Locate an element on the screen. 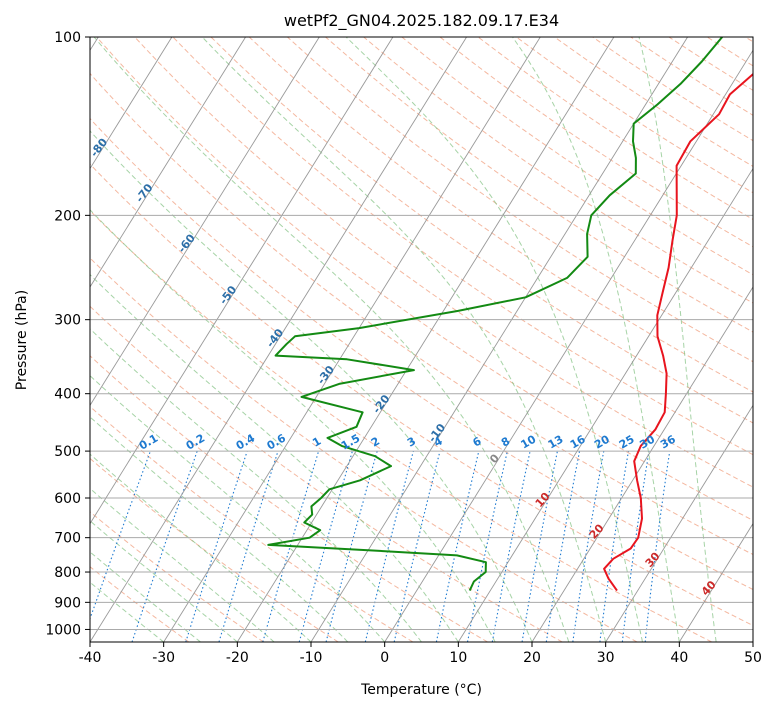 This screenshot has width=775, height=708. dry-adiabat-label: -100 is located at coordinates (10, 59).